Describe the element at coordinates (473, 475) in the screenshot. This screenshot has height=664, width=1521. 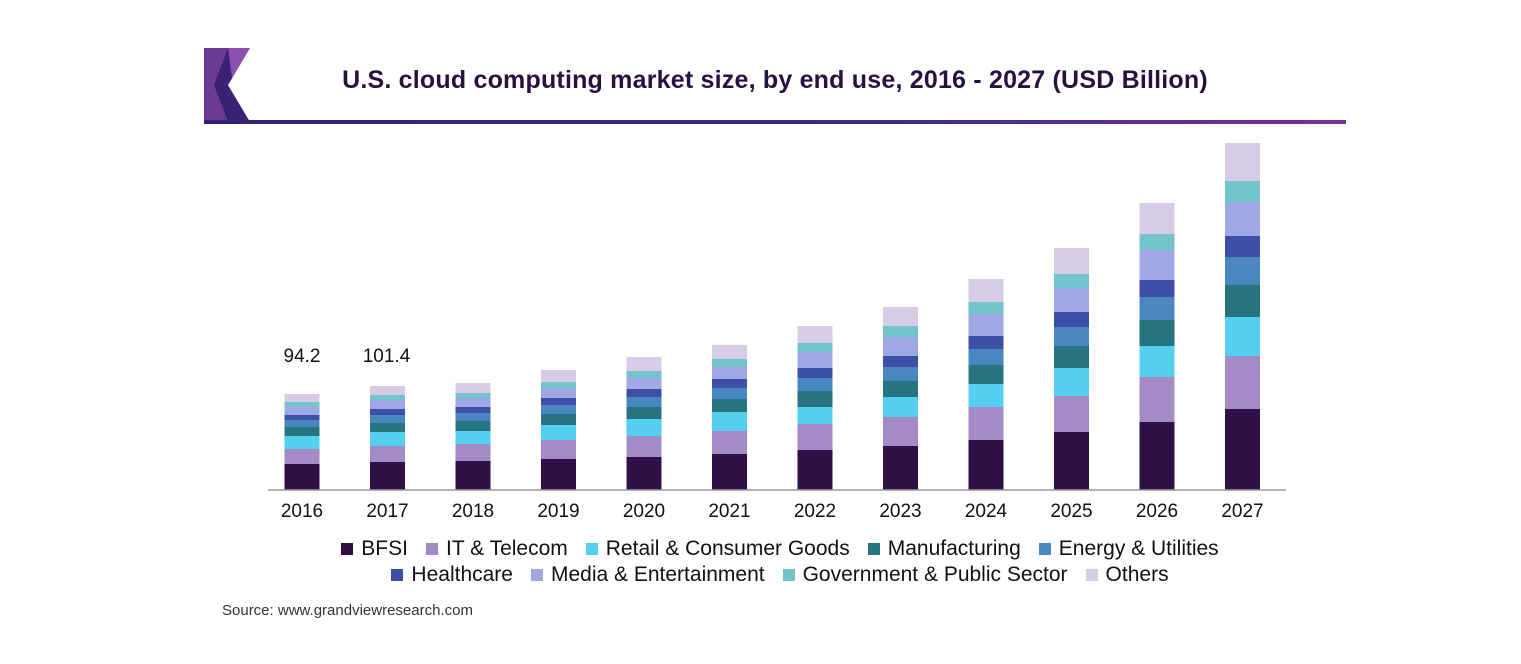
I see `bar-segment-bfsi-2018` at that location.